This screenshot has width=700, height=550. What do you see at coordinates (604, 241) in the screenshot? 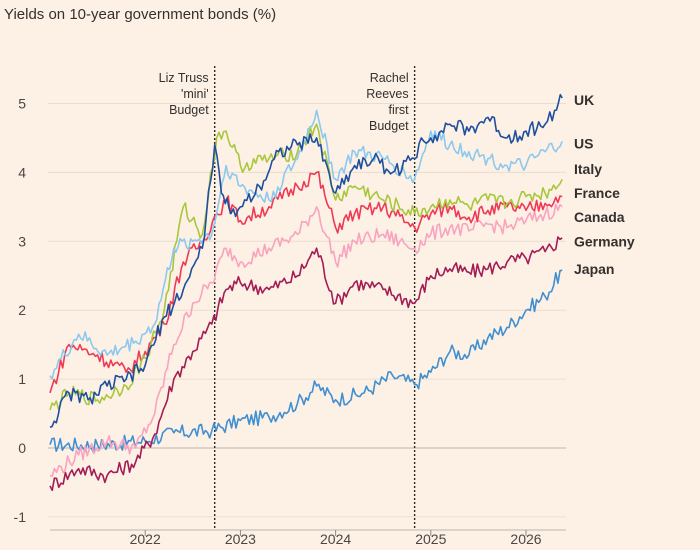
I see `series-label-germany: Germany` at bounding box center [604, 241].